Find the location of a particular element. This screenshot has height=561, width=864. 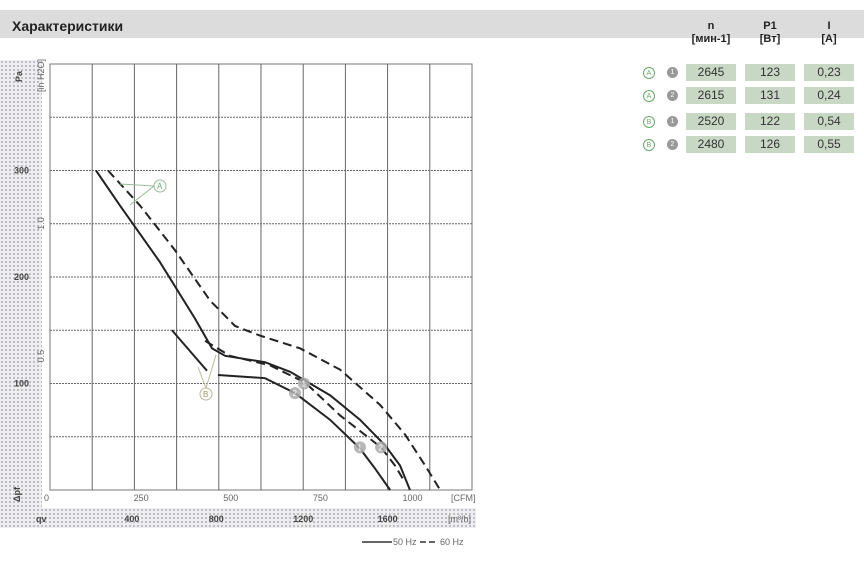

y2-unit: [in H2O] is located at coordinates (41, 75).